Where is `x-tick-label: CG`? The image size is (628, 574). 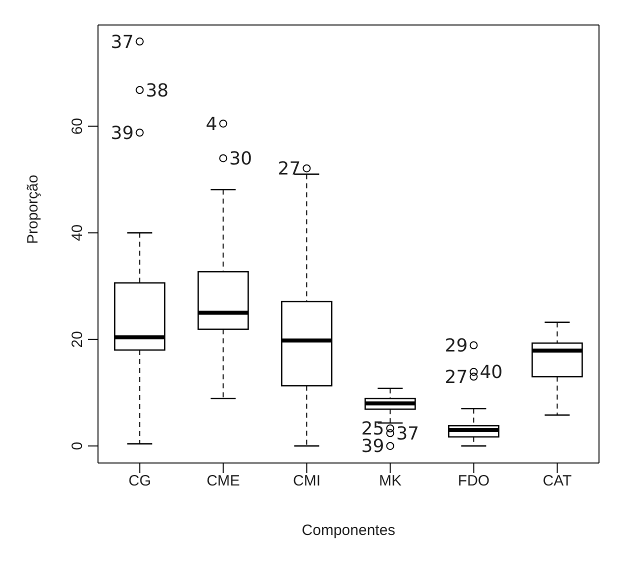
x-tick-label: CG is located at coordinates (139, 481).